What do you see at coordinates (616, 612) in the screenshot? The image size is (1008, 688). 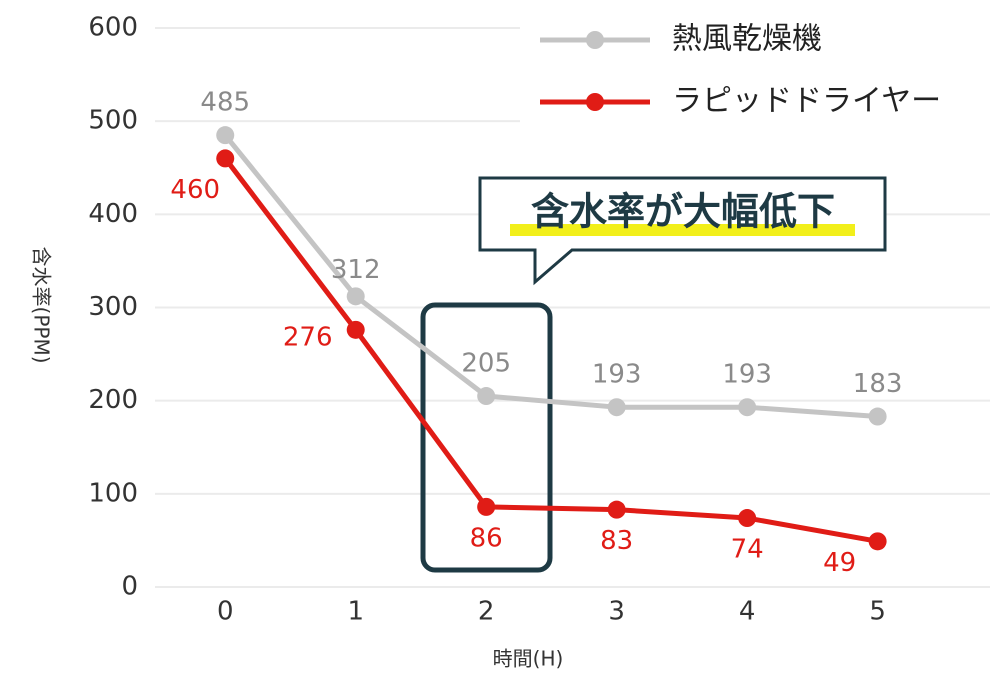 I see `x-tick-label: 3` at bounding box center [616, 612].